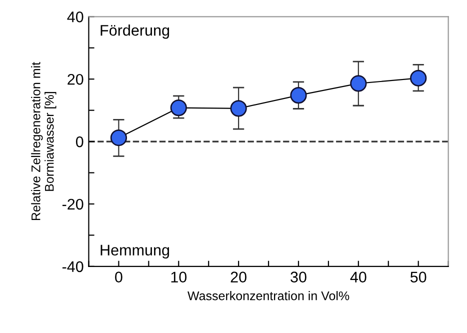  I want to click on y-tick-label: -40, so click(73, 266).